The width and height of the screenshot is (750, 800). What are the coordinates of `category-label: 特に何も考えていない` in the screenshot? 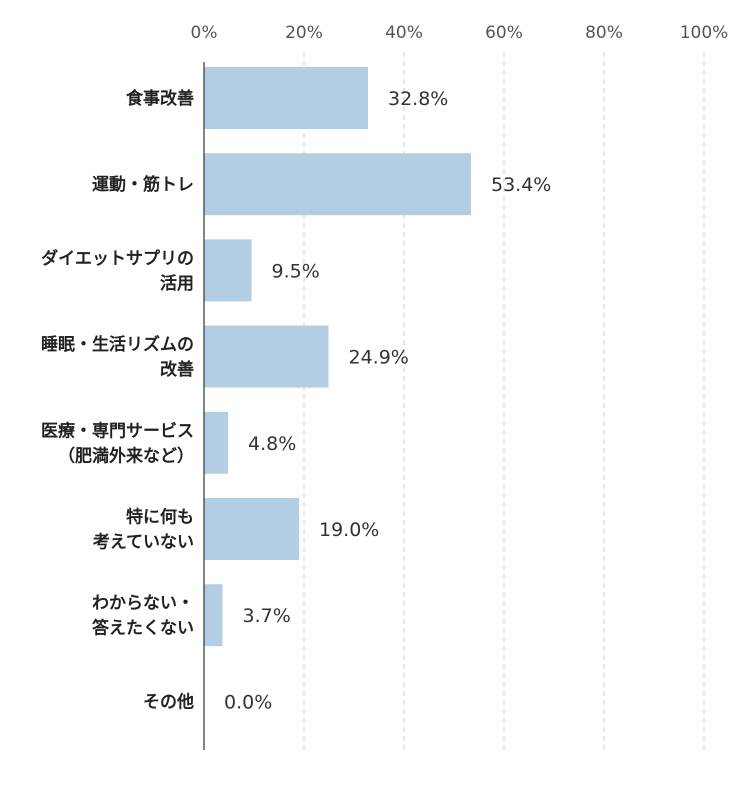 It's located at (143, 530).